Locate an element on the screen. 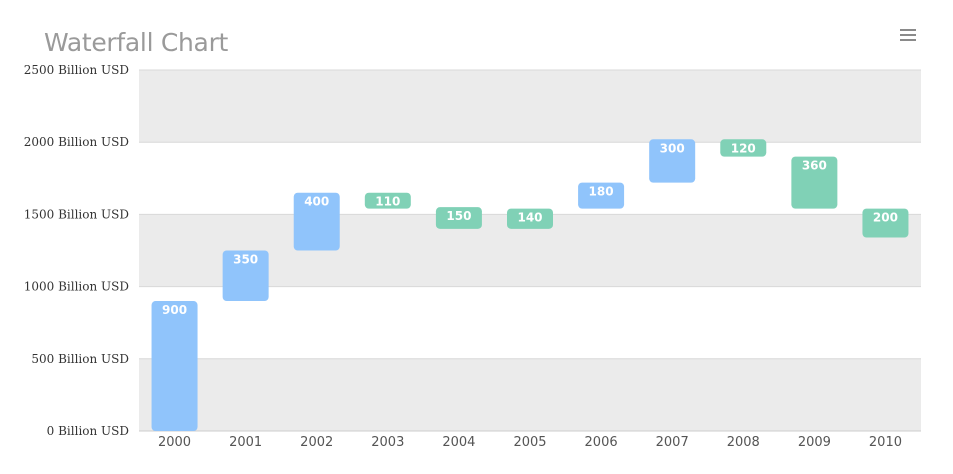 The height and width of the screenshot is (474, 953). x-tick-label: 2009 is located at coordinates (814, 442).